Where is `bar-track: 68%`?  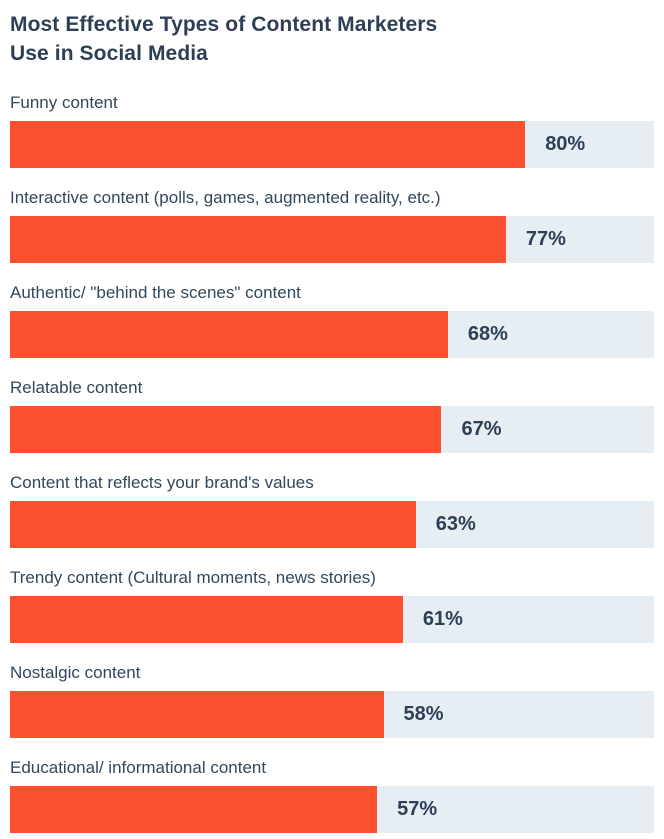 bar-track: 68% is located at coordinates (332, 334).